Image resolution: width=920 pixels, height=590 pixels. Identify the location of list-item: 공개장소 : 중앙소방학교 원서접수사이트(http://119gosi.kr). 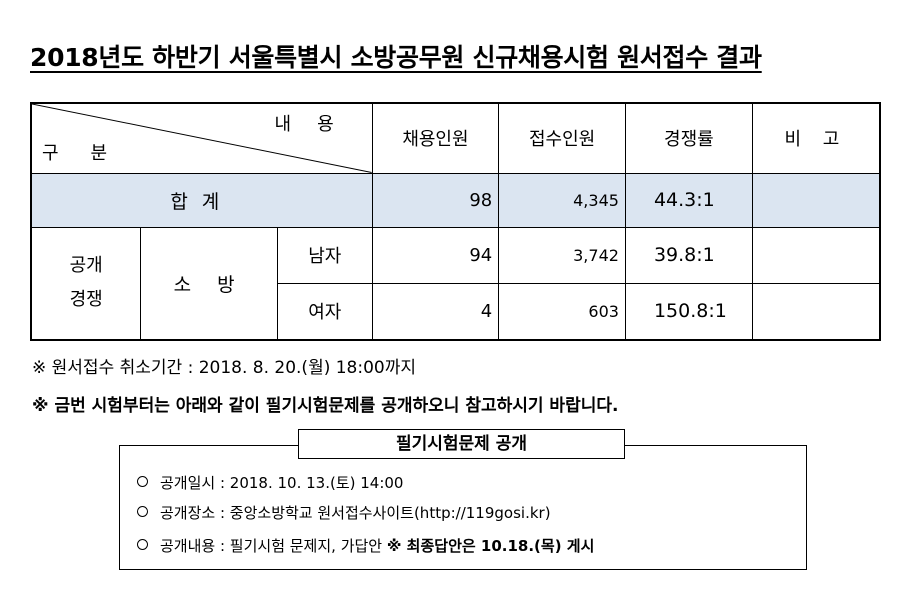
(344, 512).